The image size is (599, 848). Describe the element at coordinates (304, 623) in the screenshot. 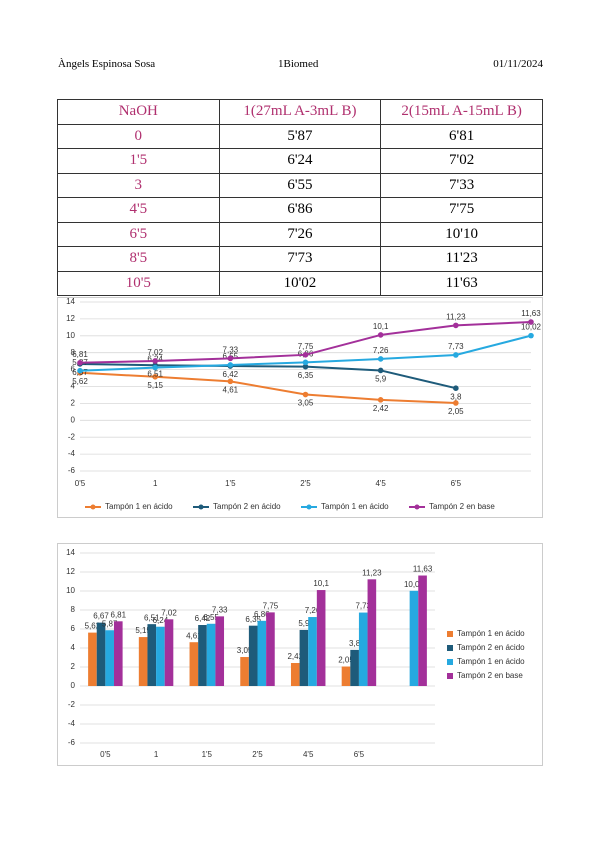

I see `data-label: 5,9` at that location.